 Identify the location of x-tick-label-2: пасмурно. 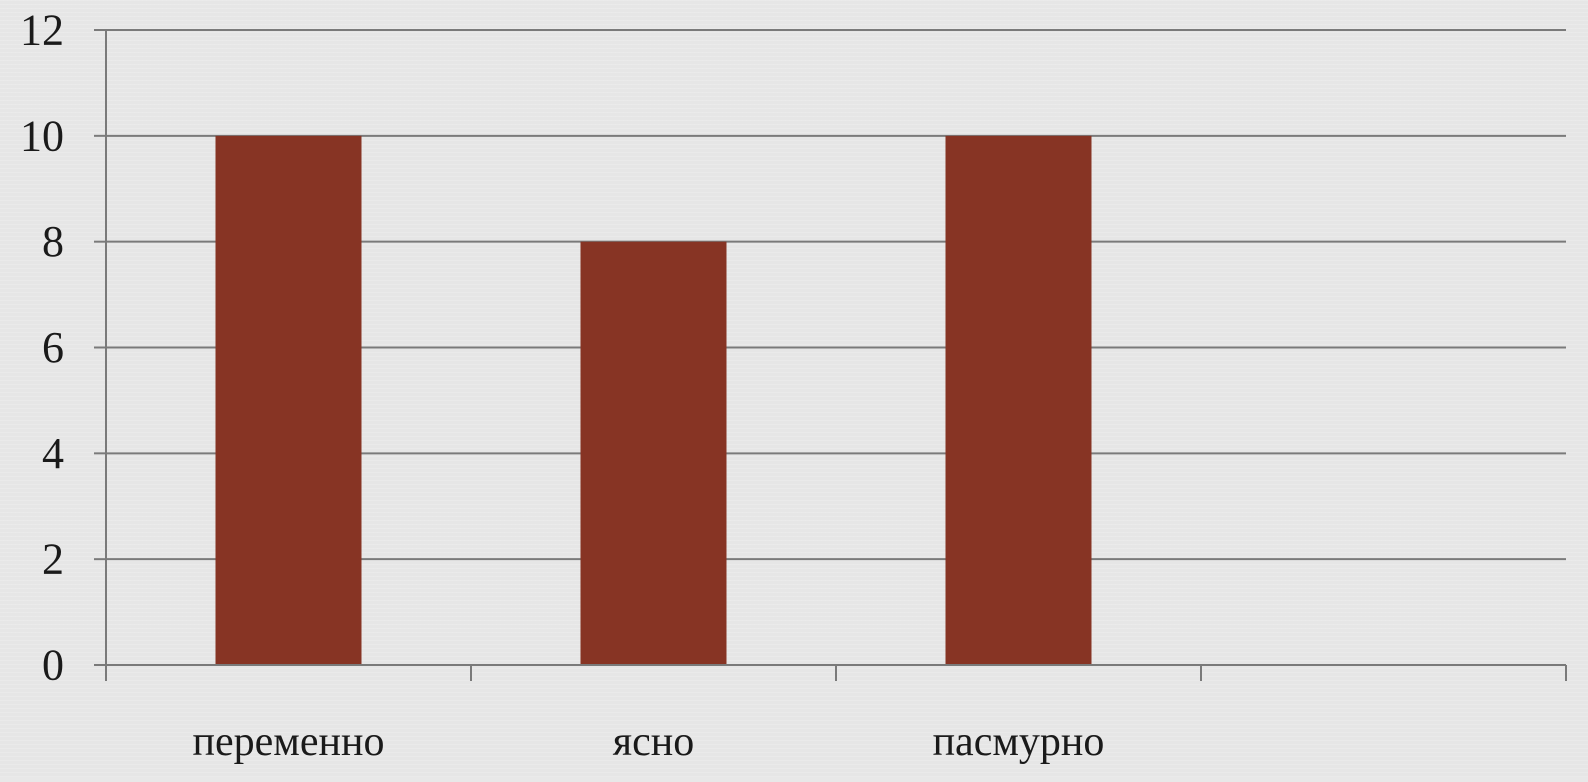
(1019, 742).